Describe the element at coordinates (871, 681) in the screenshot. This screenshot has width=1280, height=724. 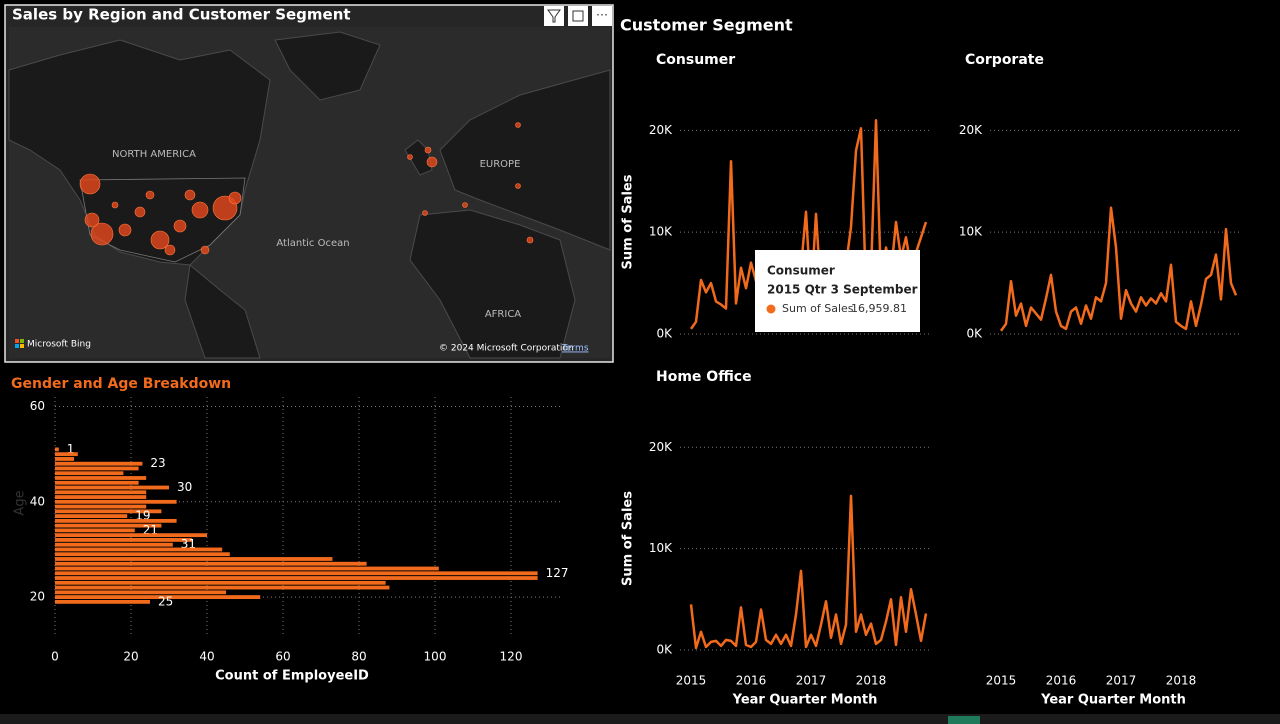
I see `x-tick-label: 2018` at that location.